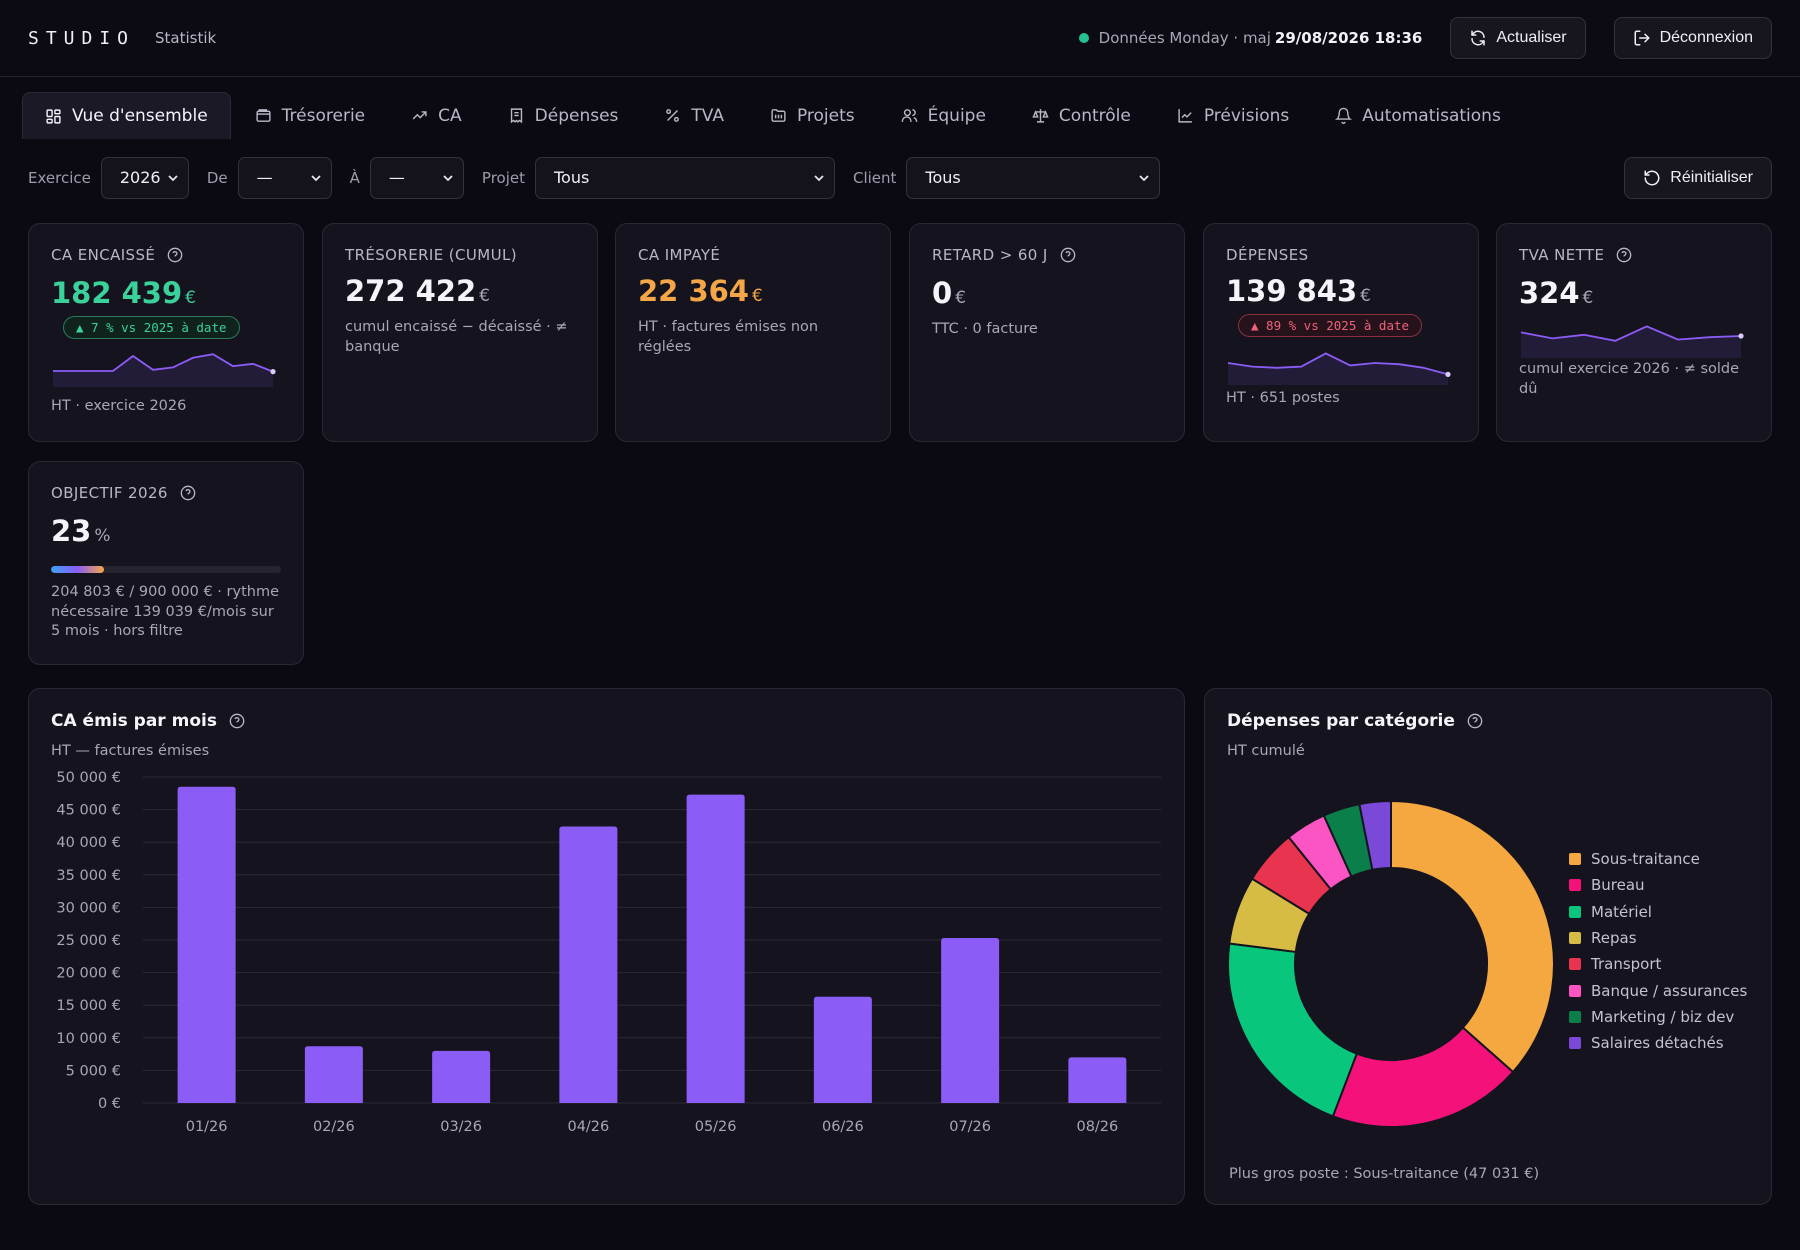 Image resolution: width=1800 pixels, height=1250 pixels. What do you see at coordinates (71, 531) in the screenshot?
I see `kpi-number: 23` at bounding box center [71, 531].